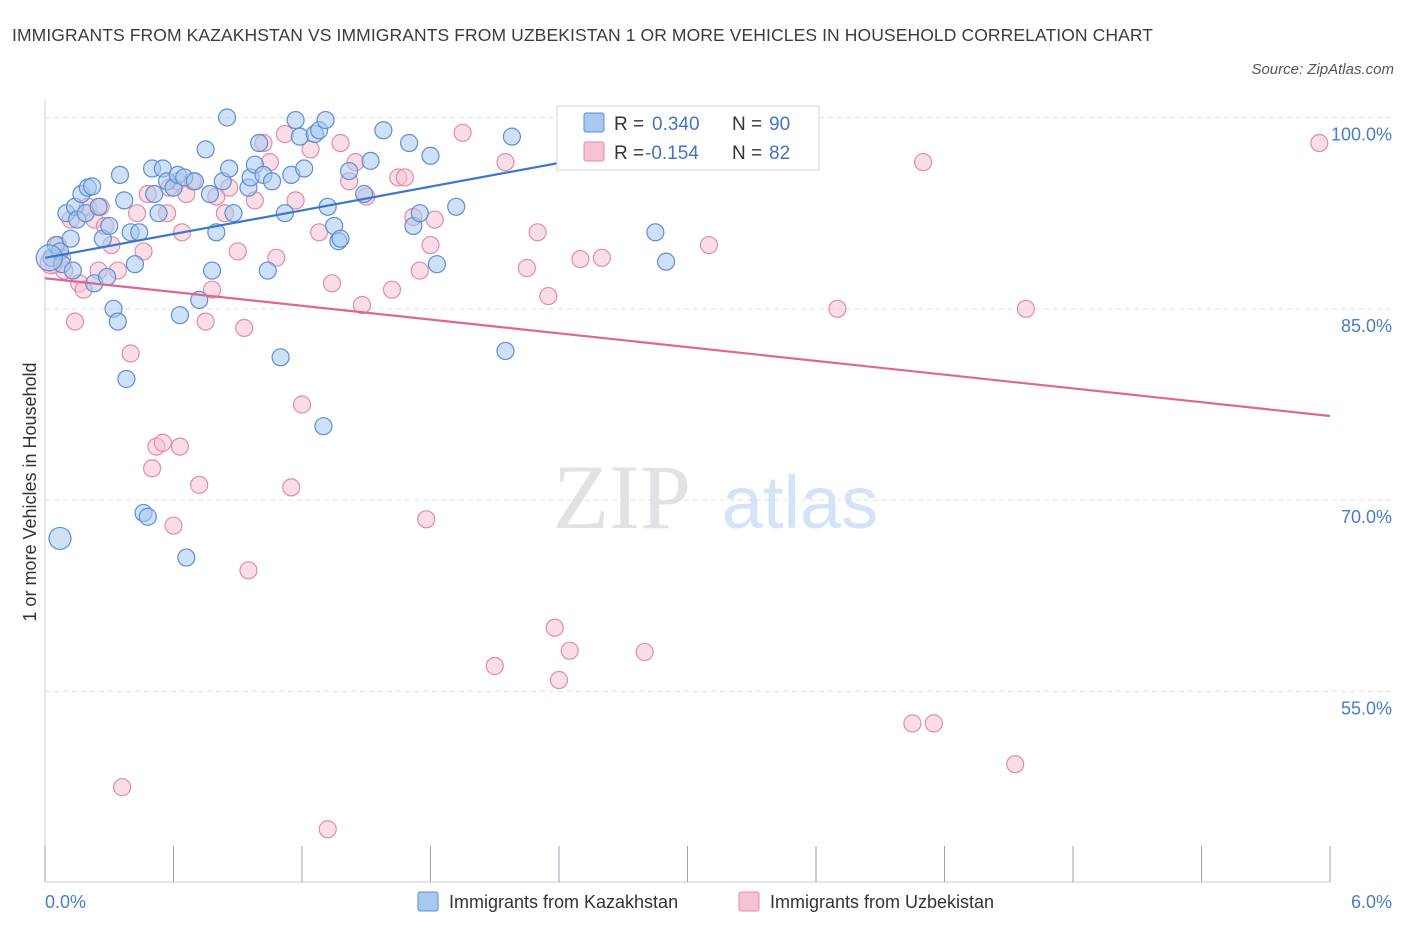  What do you see at coordinates (718, 902) in the screenshot?
I see `x-tick-labels: 0.0% 6.0%` at bounding box center [718, 902].